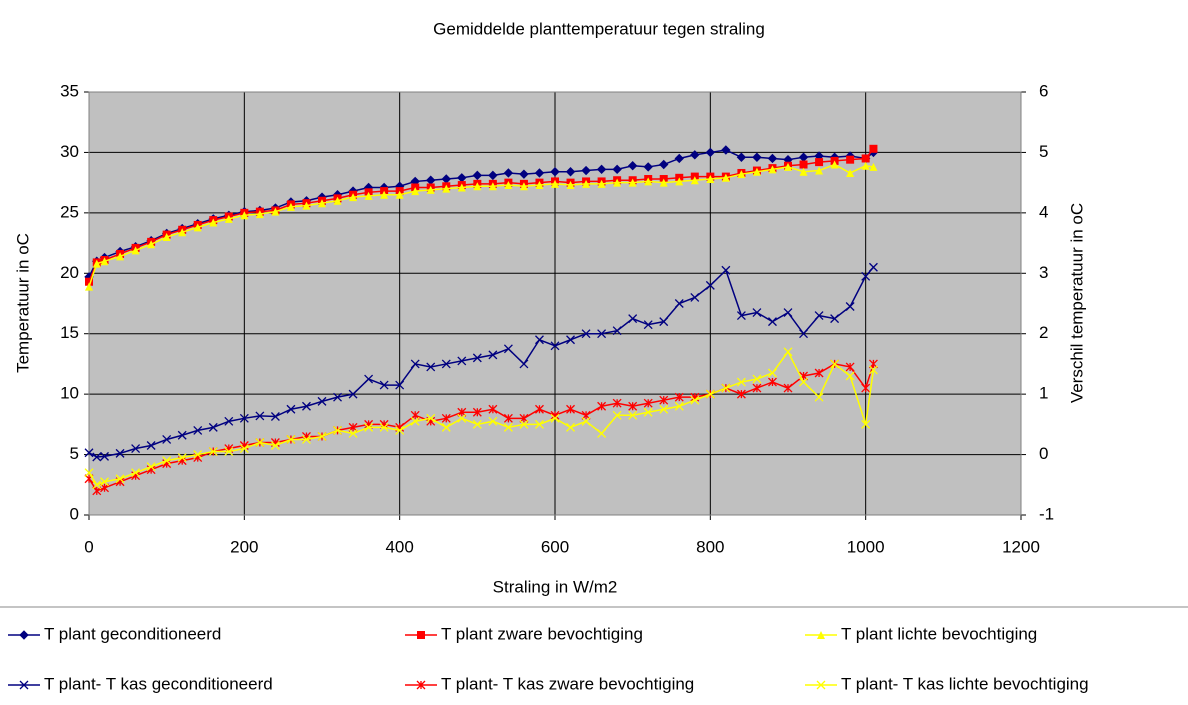  I want to click on x-tick-label: 1200, so click(1021, 546).